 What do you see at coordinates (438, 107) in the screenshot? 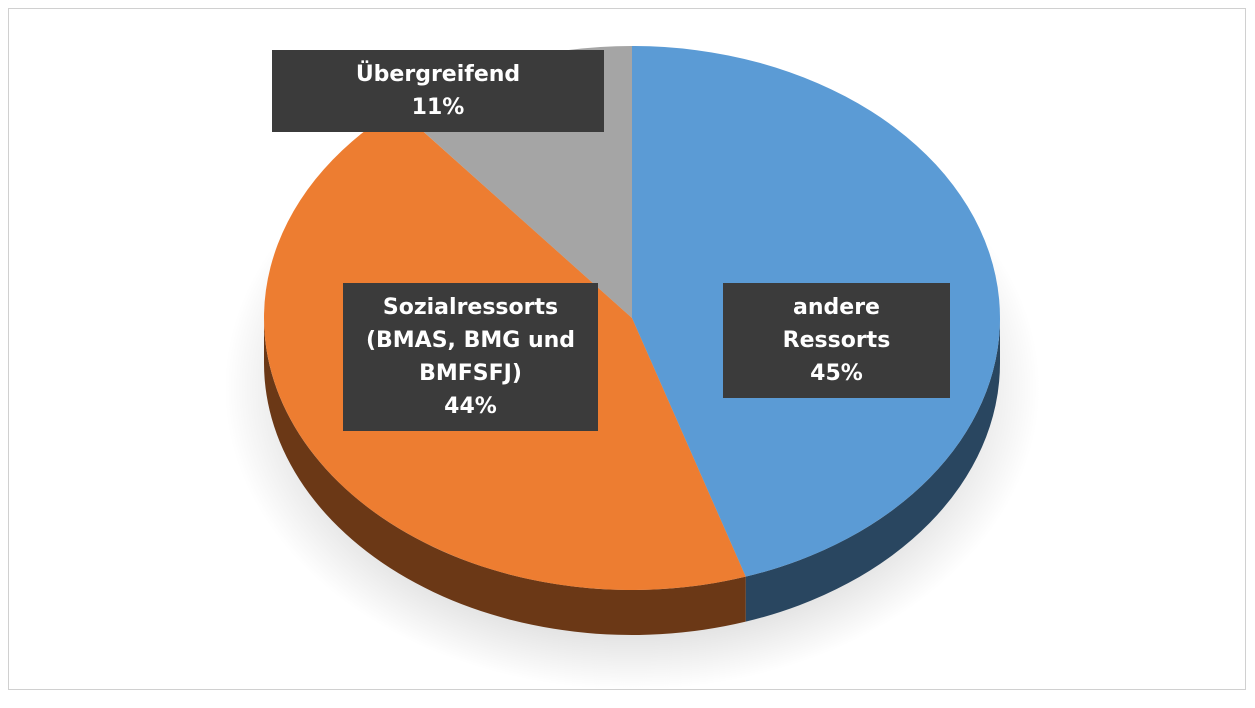
I see `value-label: 11%` at bounding box center [438, 107].